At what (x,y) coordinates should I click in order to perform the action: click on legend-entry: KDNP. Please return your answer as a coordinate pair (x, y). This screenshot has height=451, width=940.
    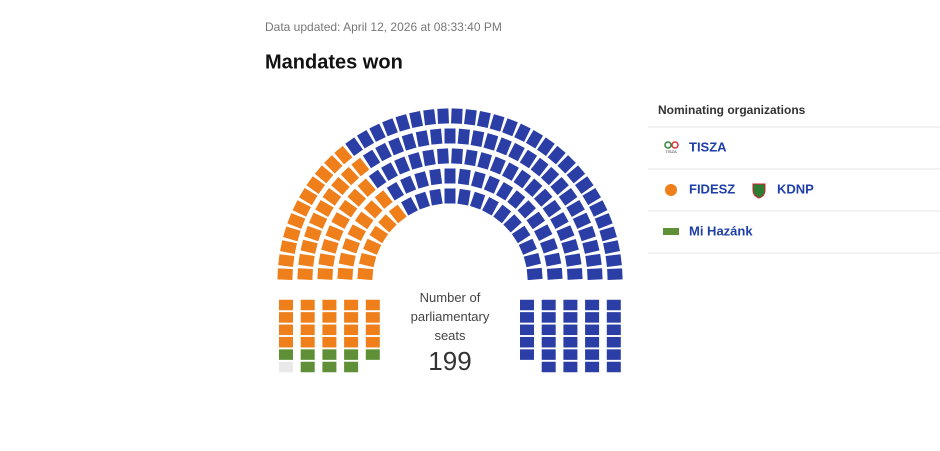
    Looking at the image, I should click on (795, 188).